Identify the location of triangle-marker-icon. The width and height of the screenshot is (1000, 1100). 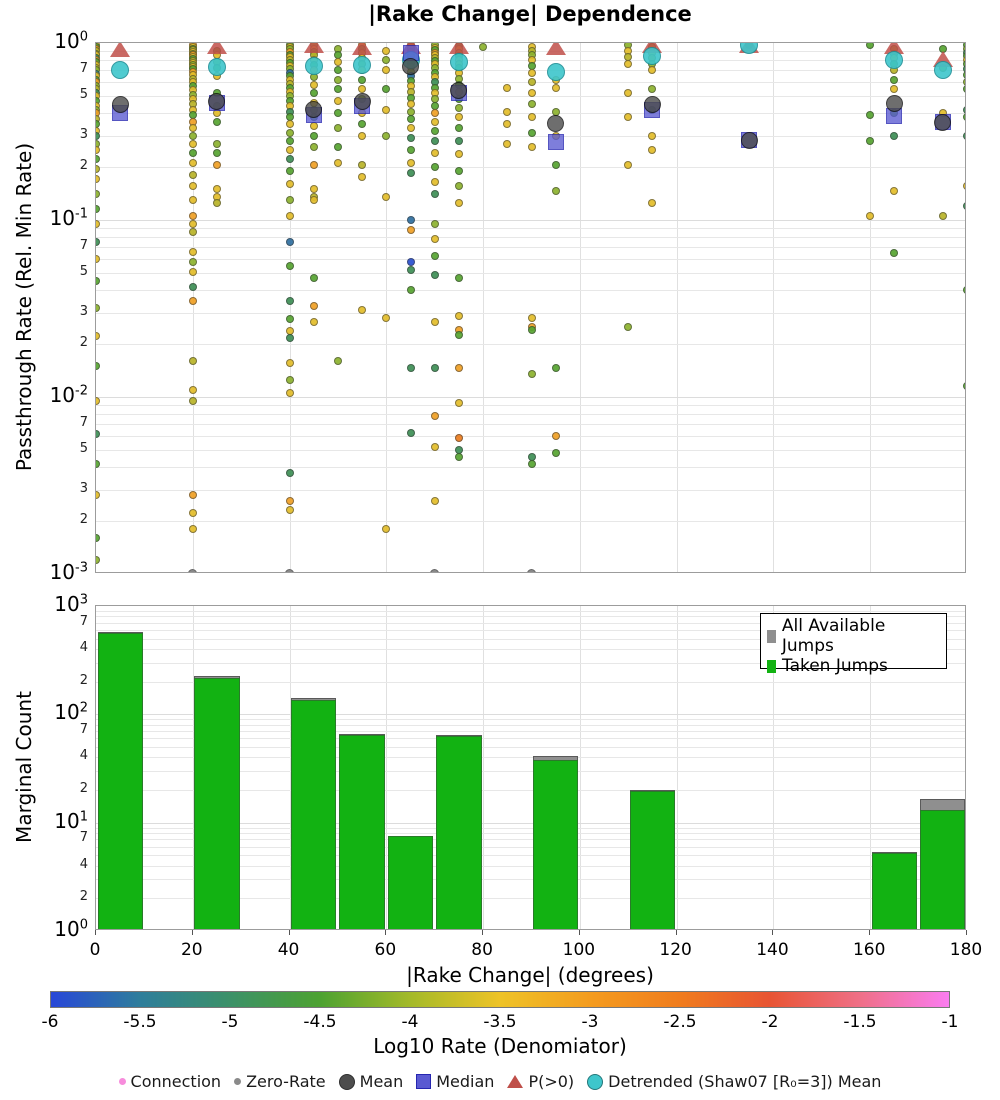
(515, 1081).